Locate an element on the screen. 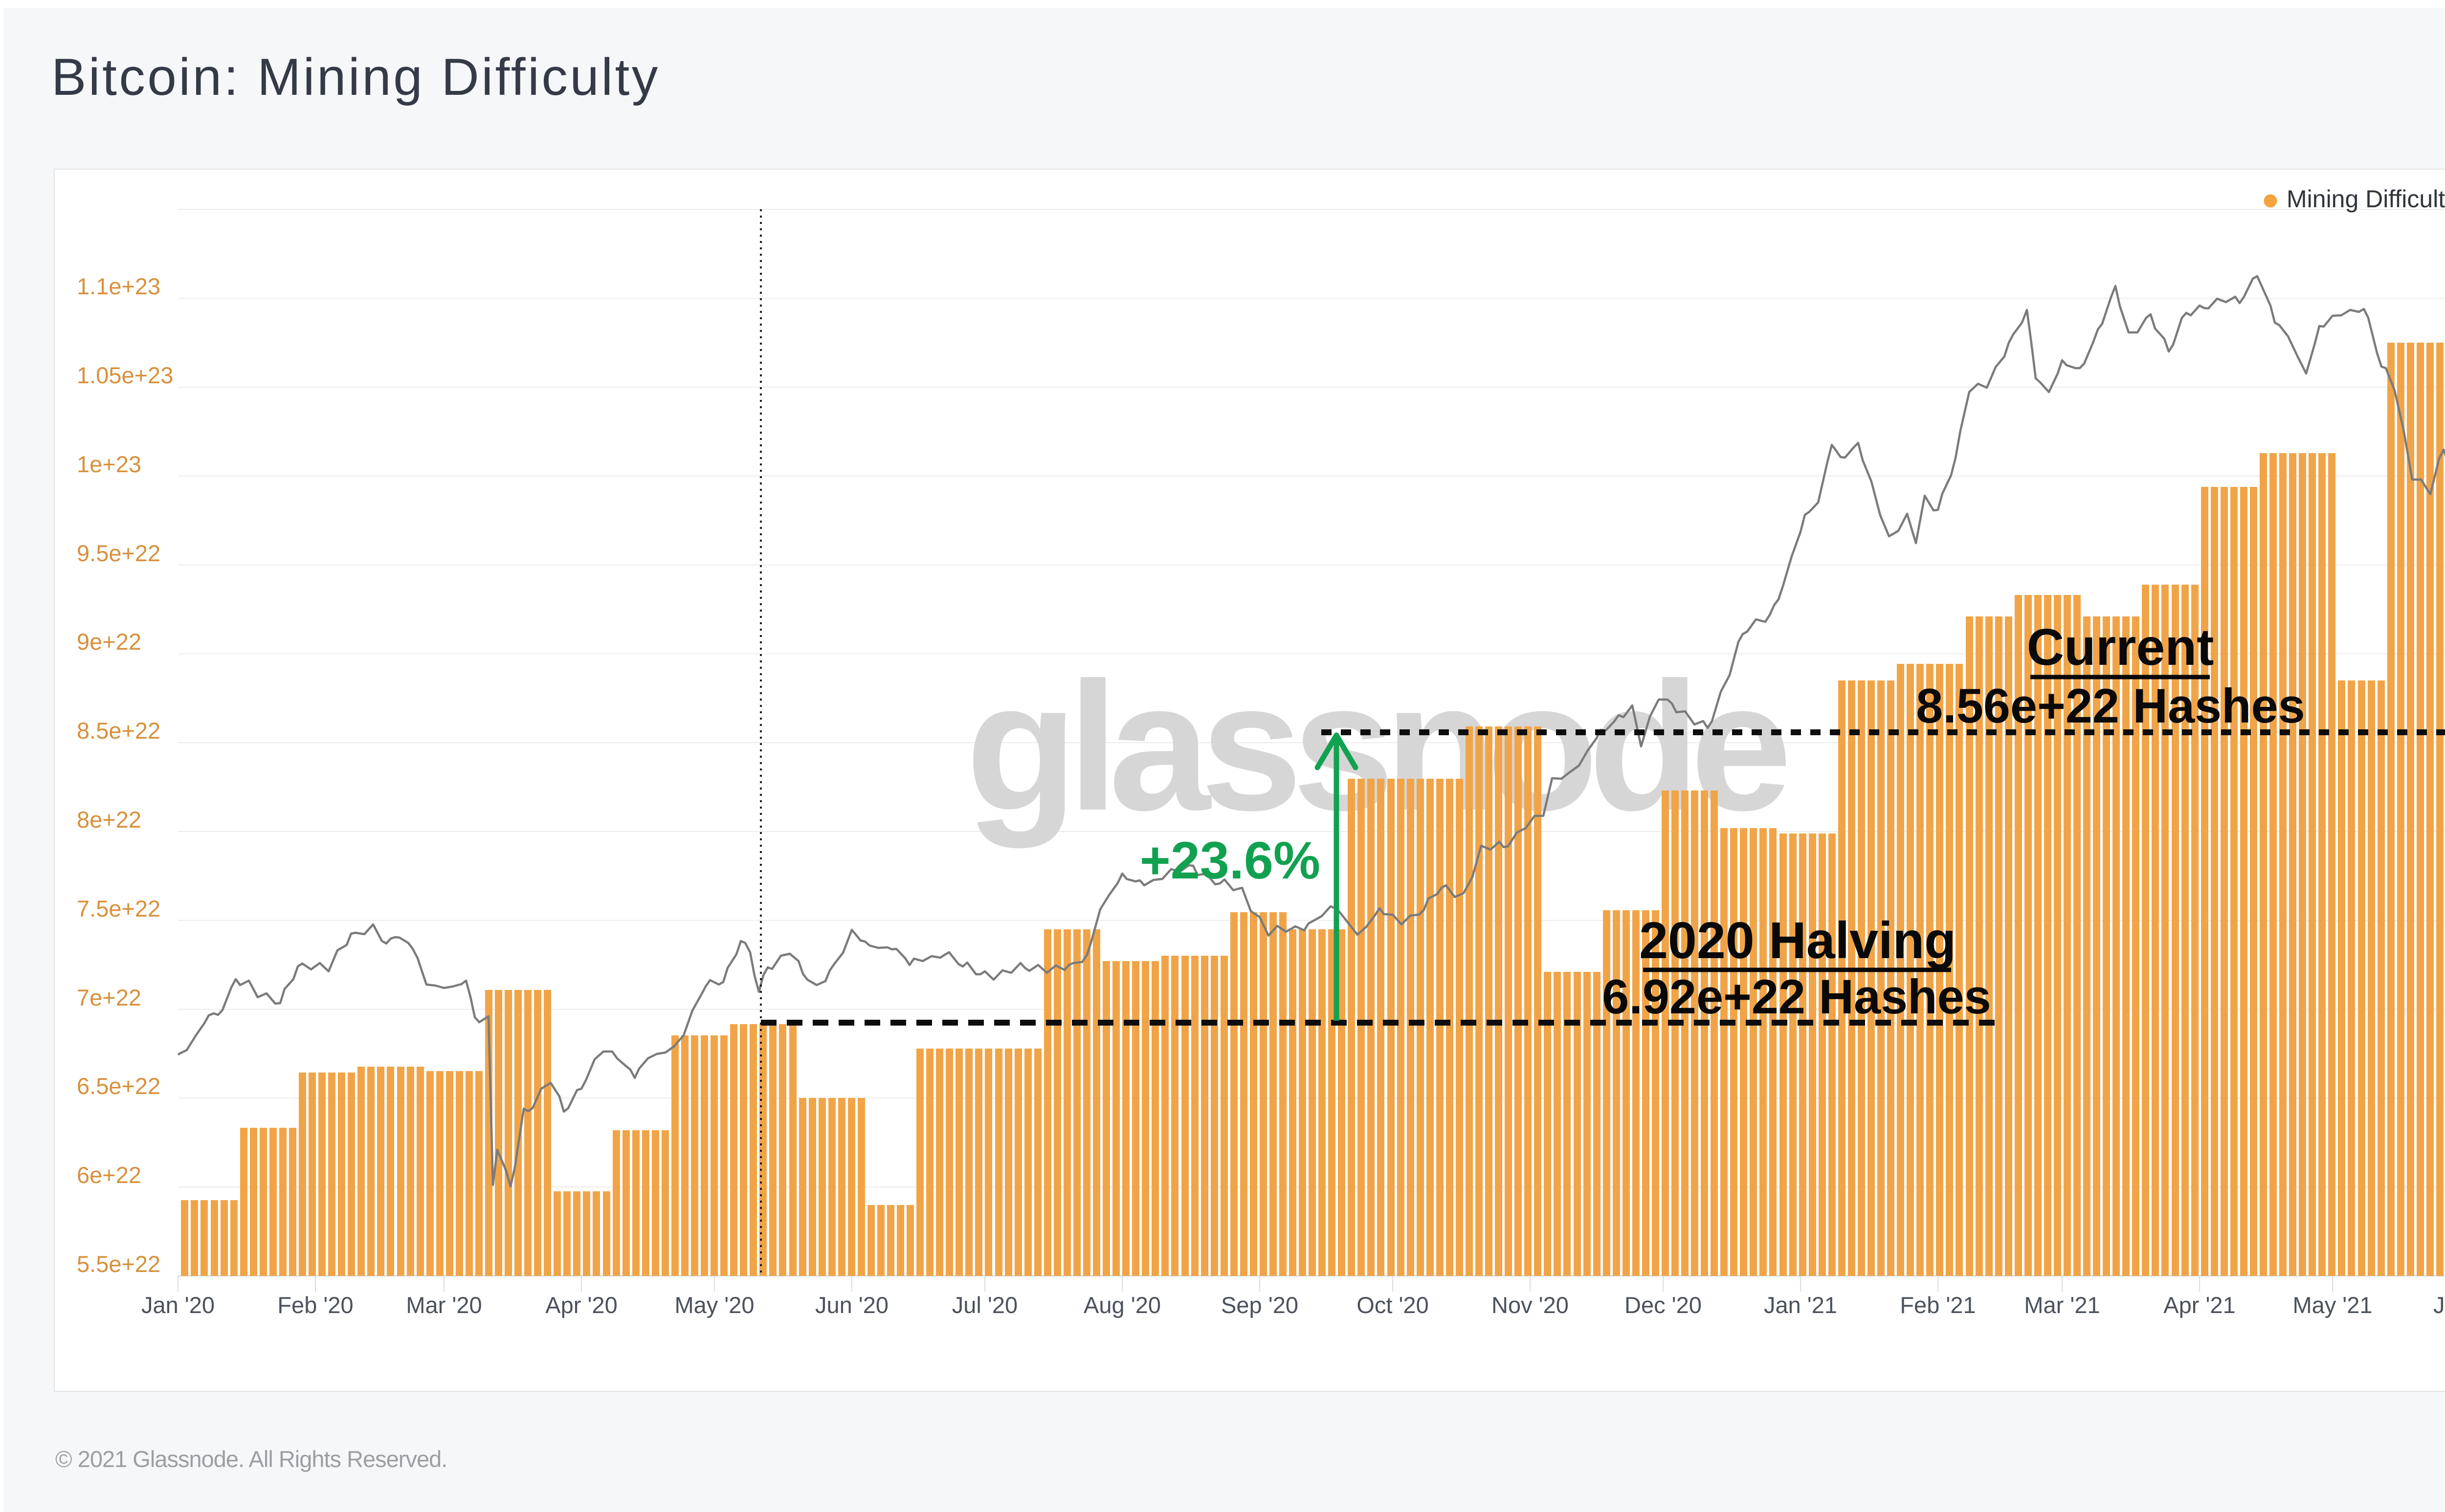  svg-text: 1.1e+23 is located at coordinates (118, 286).